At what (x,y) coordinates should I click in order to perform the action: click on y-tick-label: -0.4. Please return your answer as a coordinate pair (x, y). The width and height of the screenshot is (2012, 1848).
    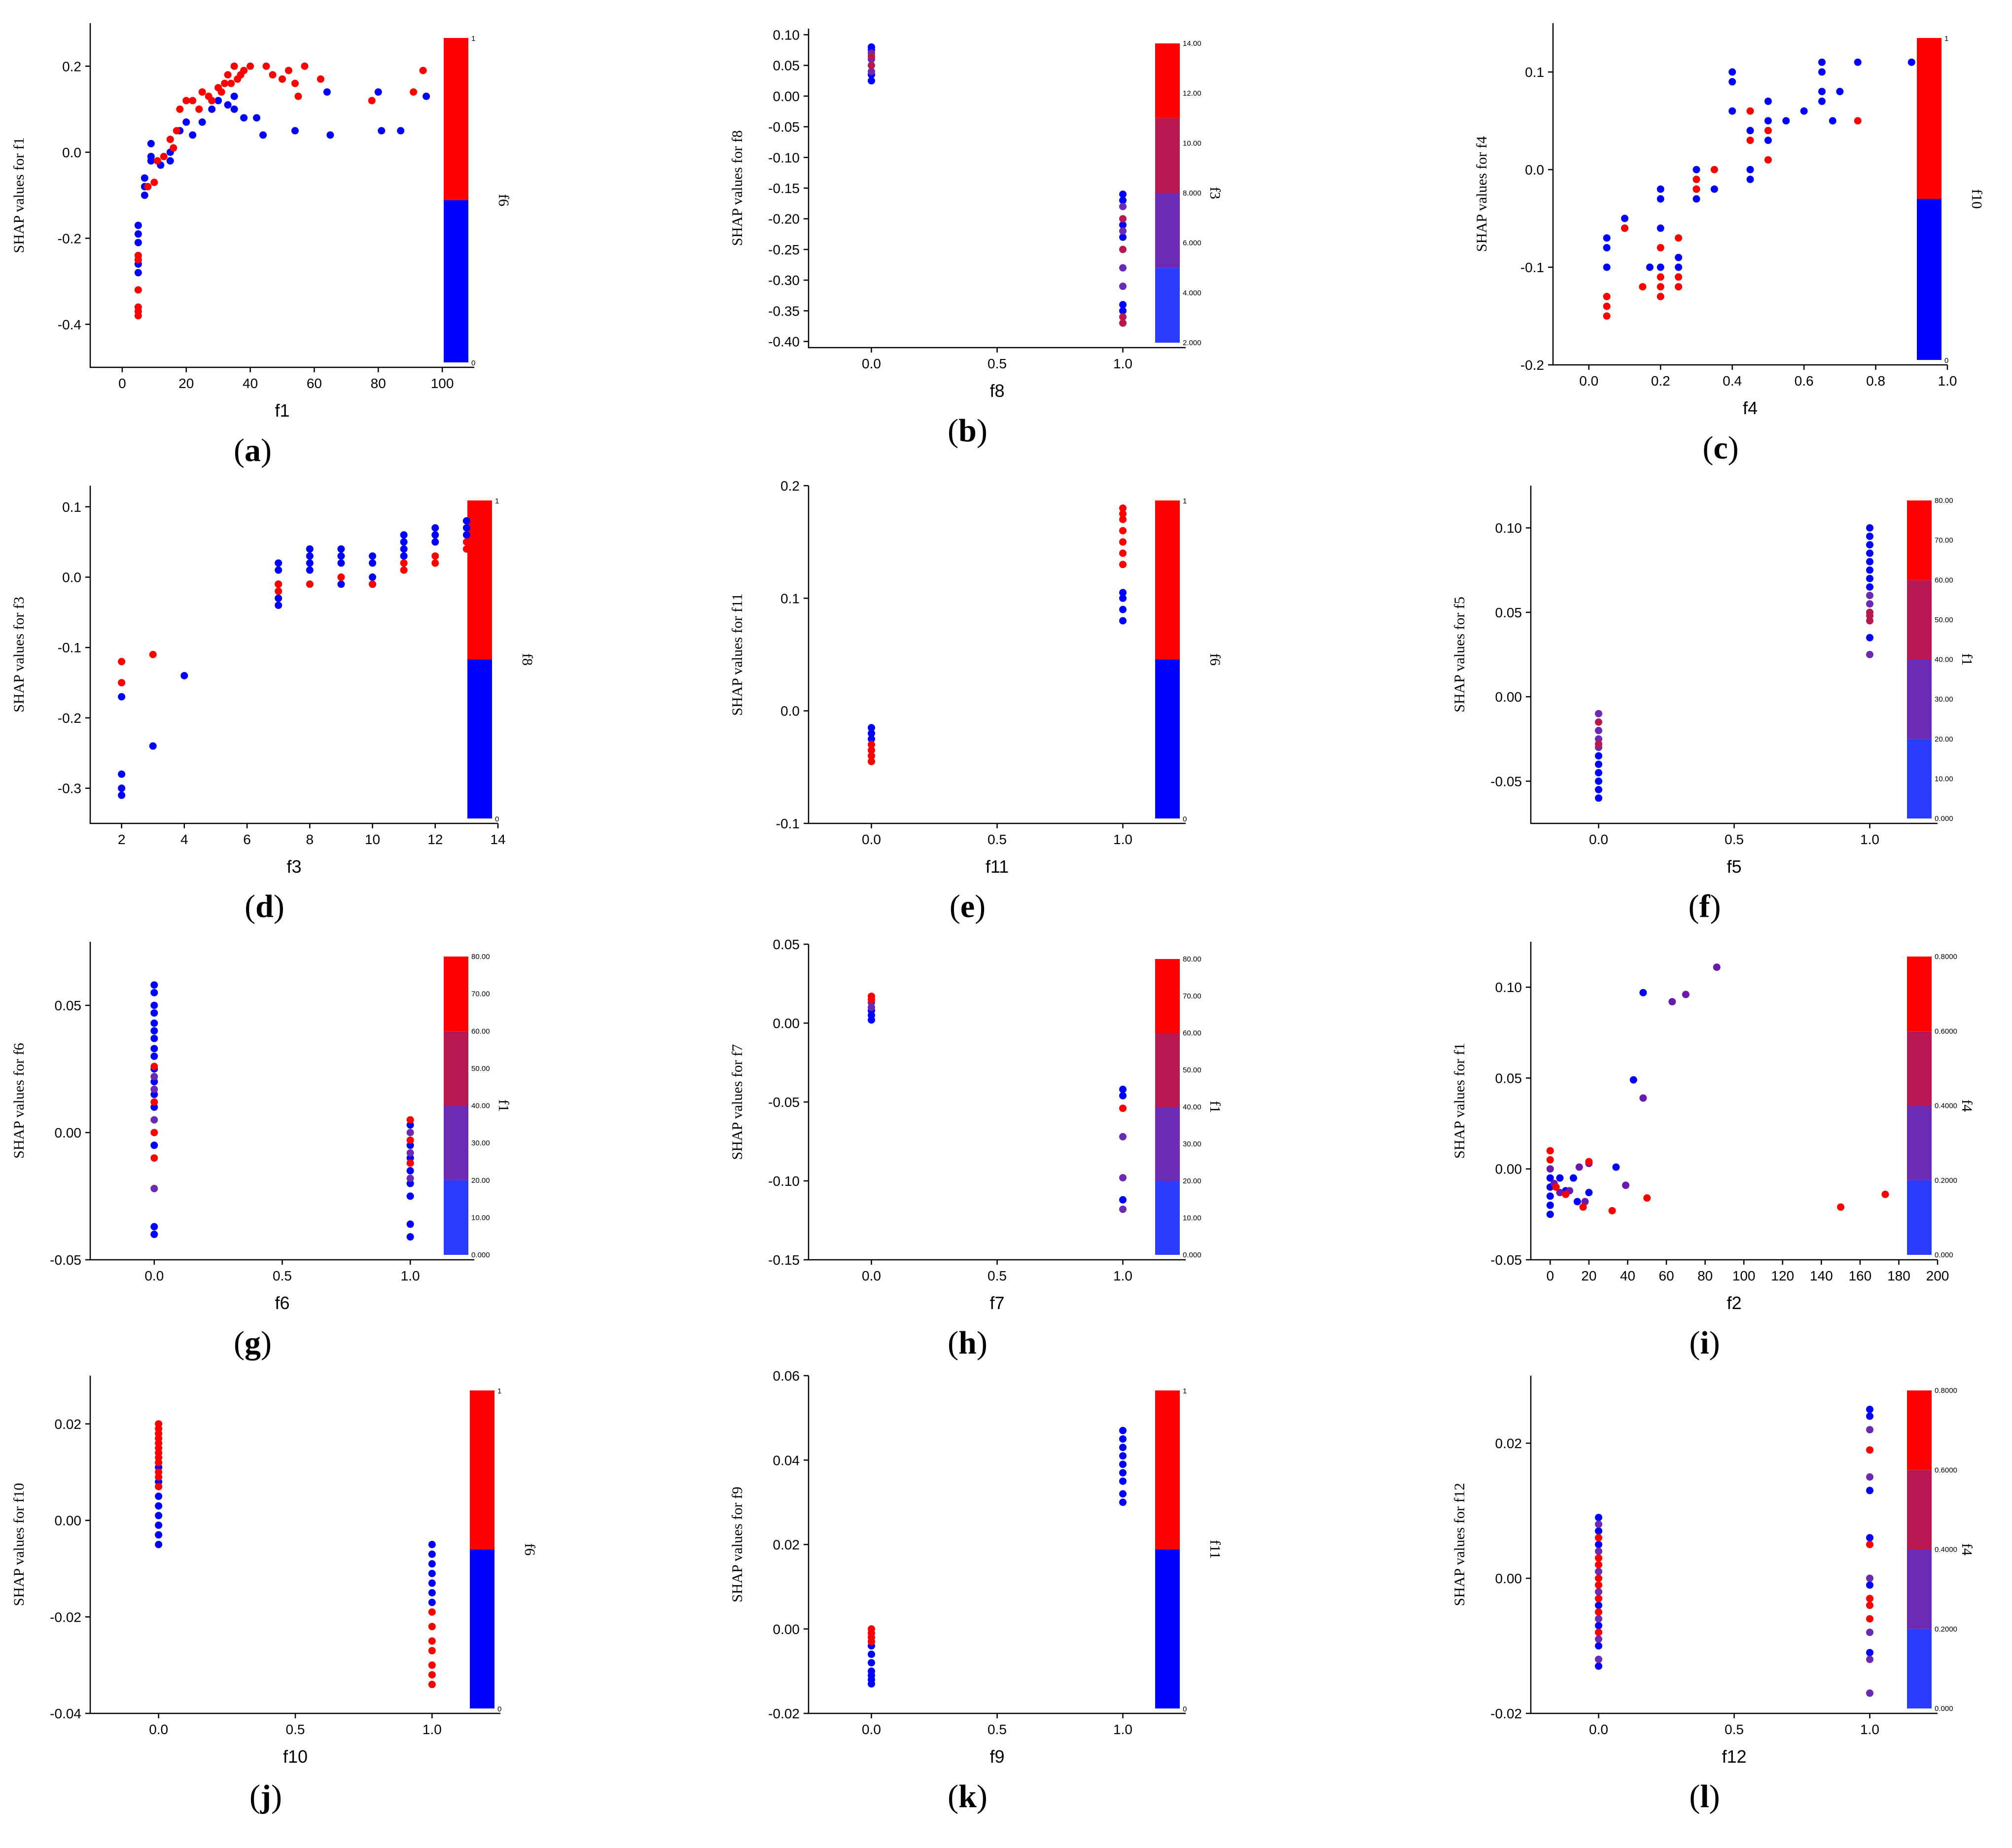
    Looking at the image, I should click on (69, 324).